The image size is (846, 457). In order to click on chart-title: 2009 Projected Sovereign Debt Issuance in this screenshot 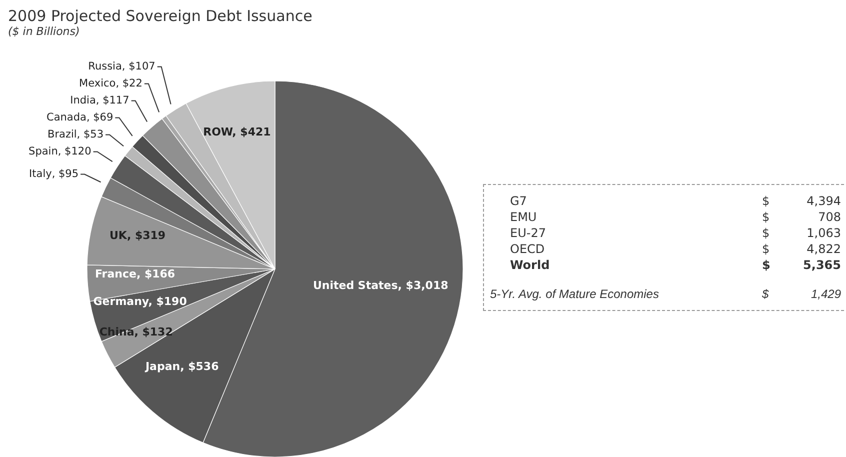, I will do `click(161, 16)`.